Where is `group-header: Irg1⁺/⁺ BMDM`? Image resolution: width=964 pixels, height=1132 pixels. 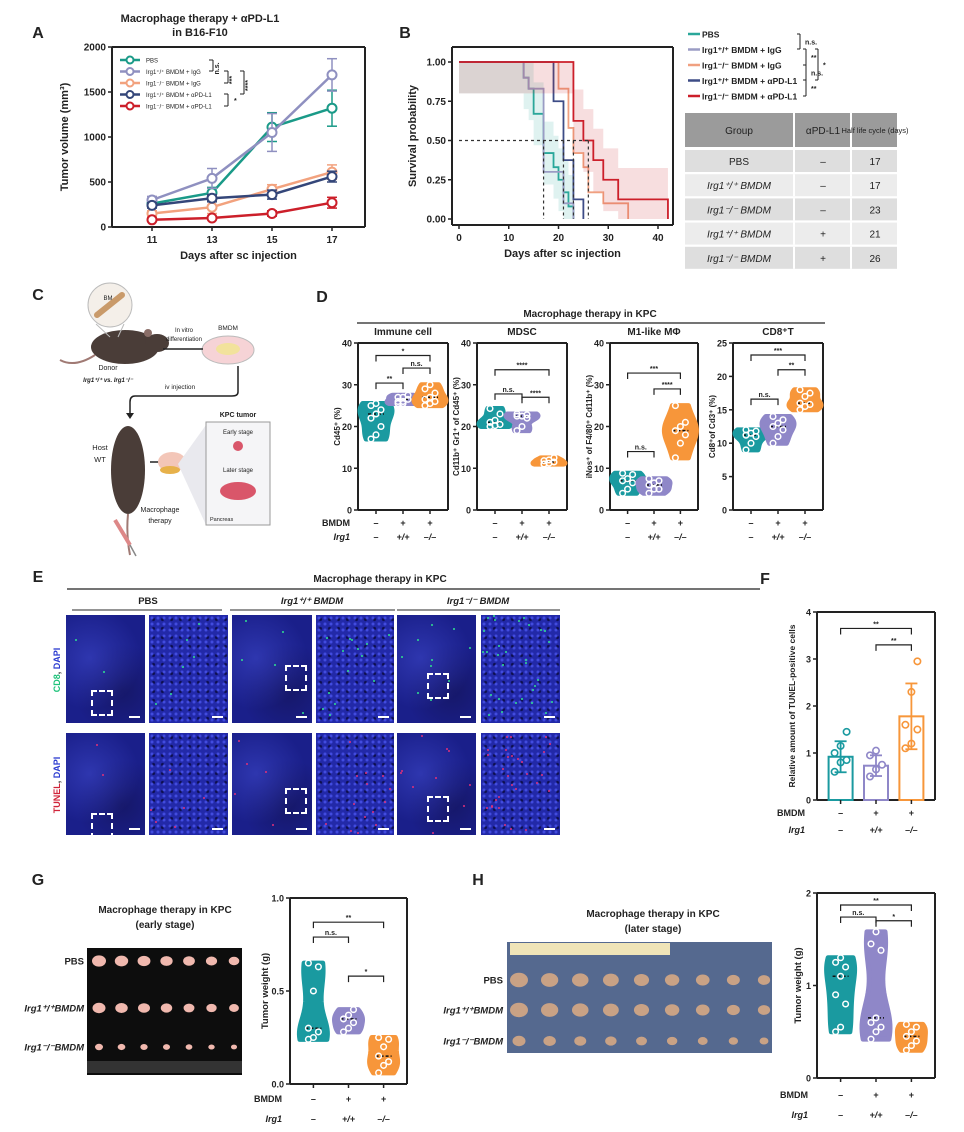 group-header: Irg1⁺/⁺ BMDM is located at coordinates (312, 601).